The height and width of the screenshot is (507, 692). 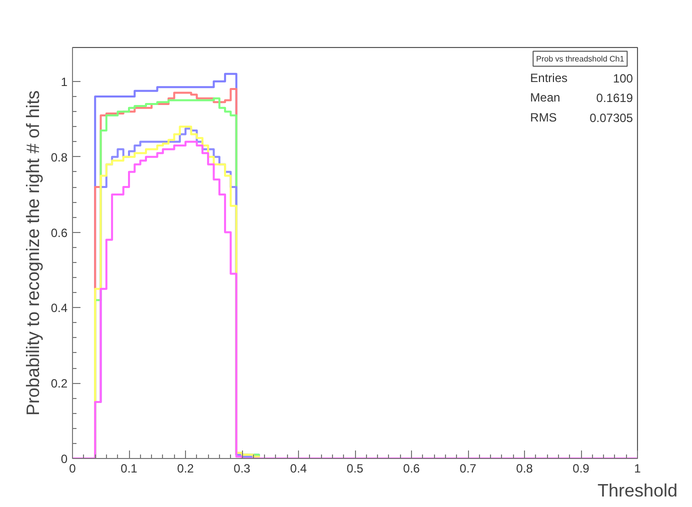 What do you see at coordinates (612, 117) in the screenshot?
I see `annotation: 0.07305` at bounding box center [612, 117].